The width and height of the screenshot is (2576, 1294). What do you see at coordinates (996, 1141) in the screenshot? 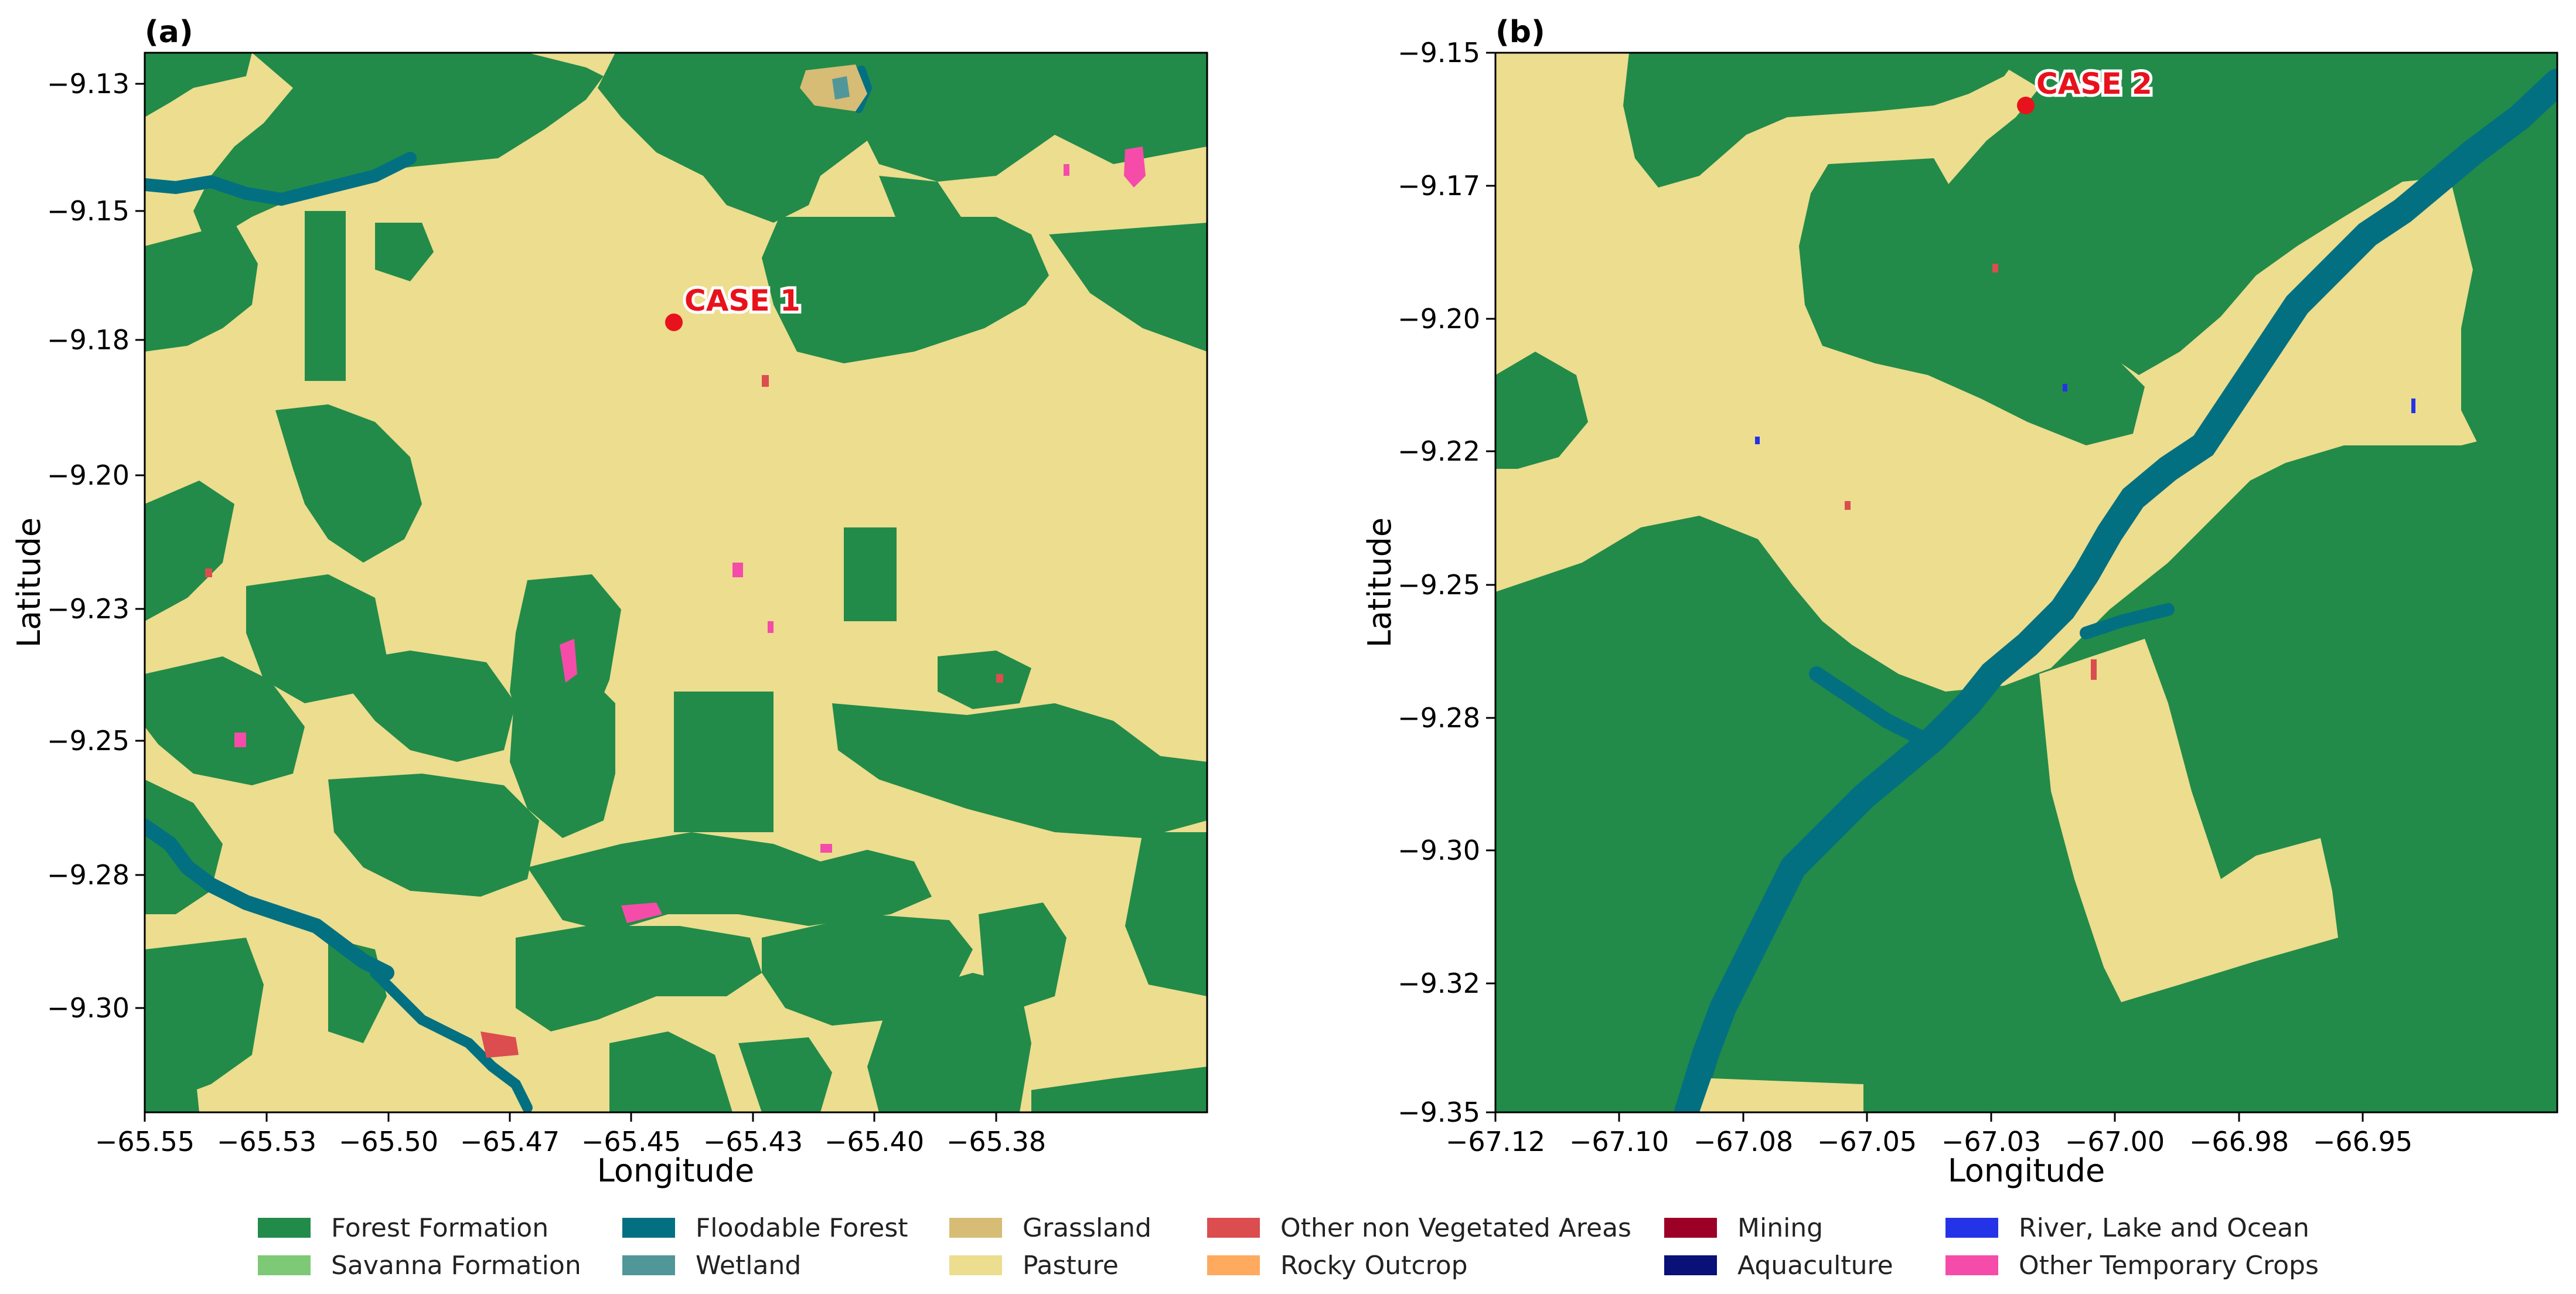
I see `x-tick-label: −65.38` at bounding box center [996, 1141].